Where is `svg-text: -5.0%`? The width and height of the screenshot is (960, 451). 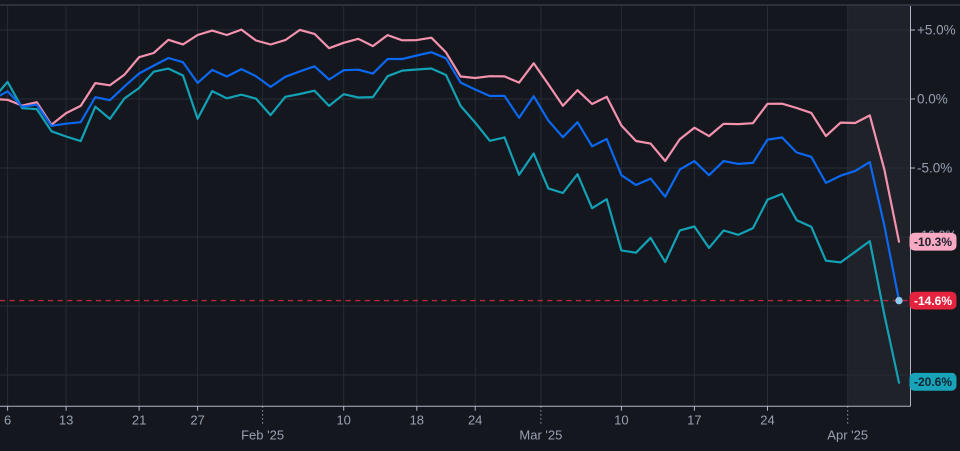
svg-text: -5.0% is located at coordinates (934, 168).